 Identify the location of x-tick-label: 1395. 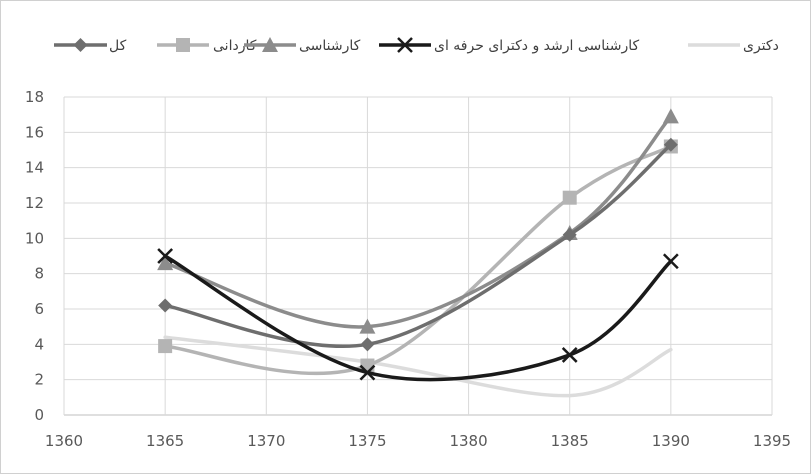
(772, 441).